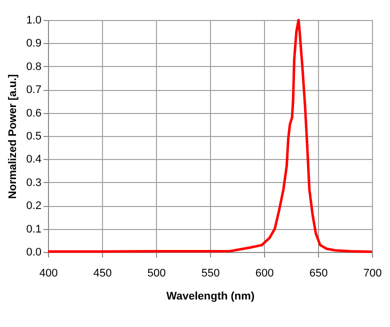 The image size is (390, 327). Describe the element at coordinates (34, 252) in the screenshot. I see `y-tick-label: 0.0` at that location.